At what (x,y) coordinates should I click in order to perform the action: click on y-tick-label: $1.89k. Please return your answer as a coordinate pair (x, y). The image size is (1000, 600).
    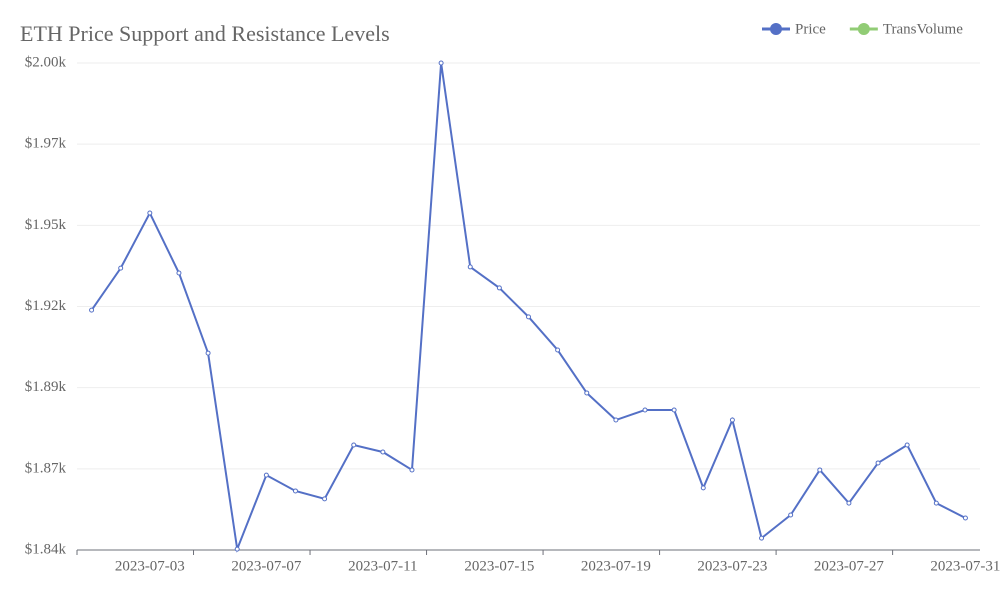
    Looking at the image, I should click on (46, 387).